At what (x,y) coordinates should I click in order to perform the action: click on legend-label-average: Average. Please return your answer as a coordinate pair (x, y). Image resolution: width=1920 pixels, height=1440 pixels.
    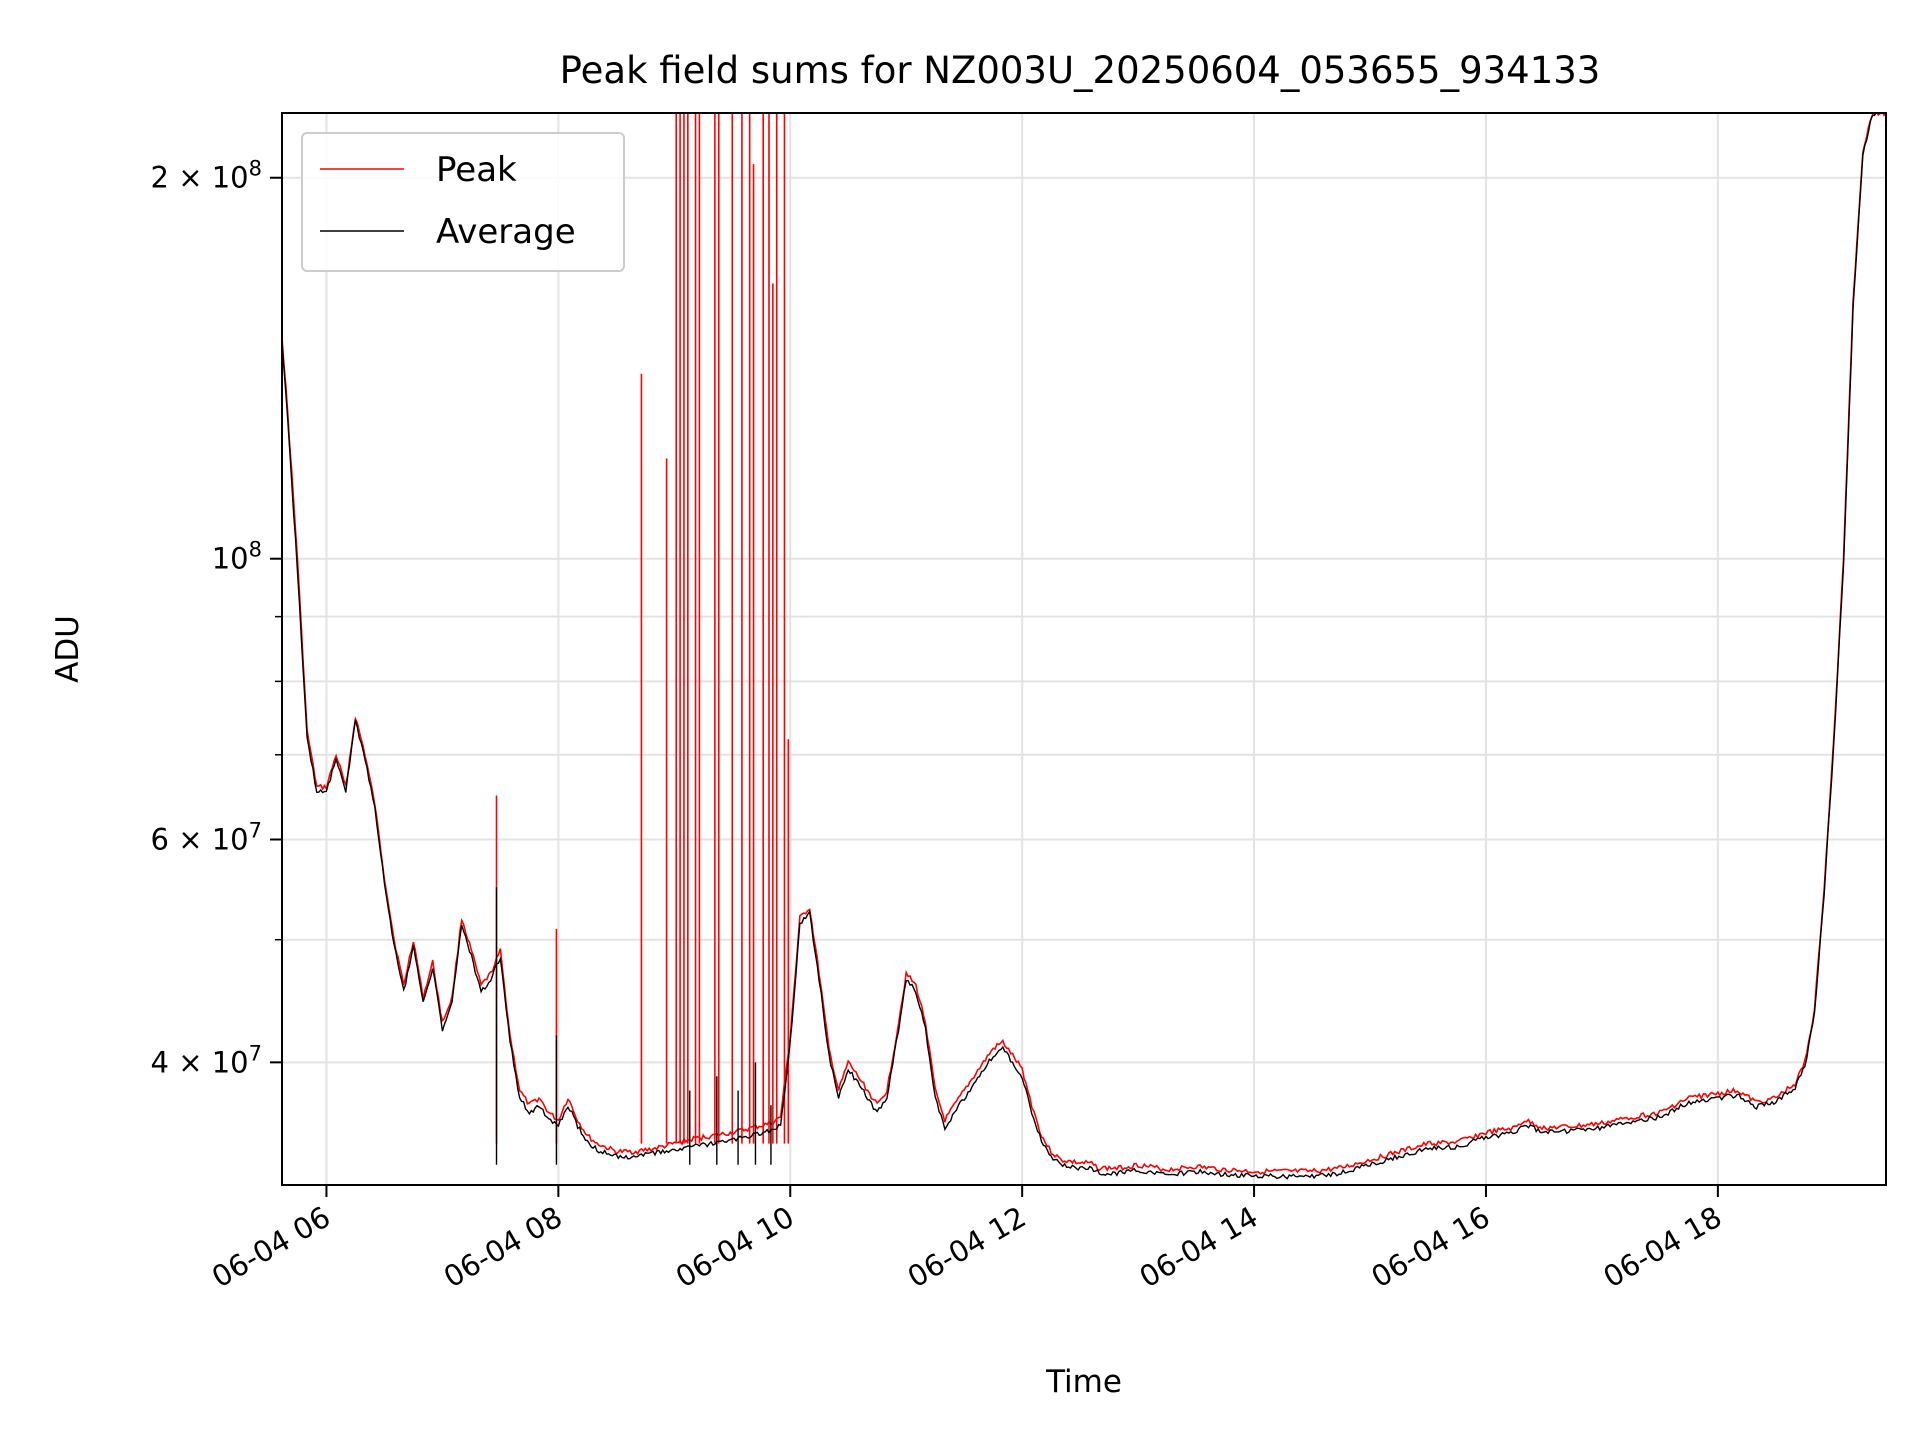
    Looking at the image, I should click on (506, 232).